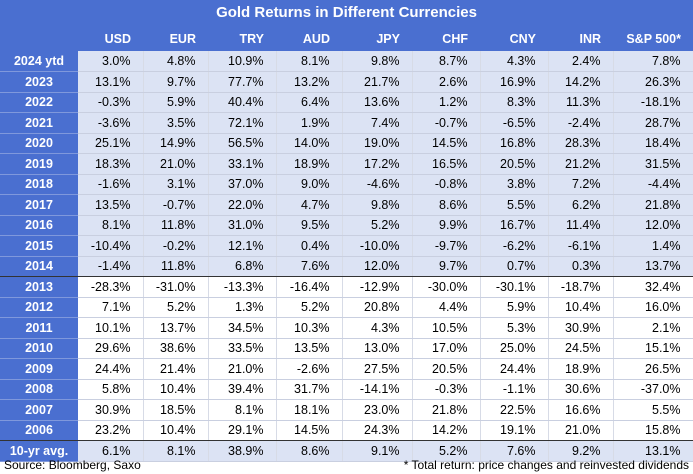 This screenshot has height=474, width=693. What do you see at coordinates (242, 82) in the screenshot?
I see `table-cell: 77.7%` at bounding box center [242, 82].